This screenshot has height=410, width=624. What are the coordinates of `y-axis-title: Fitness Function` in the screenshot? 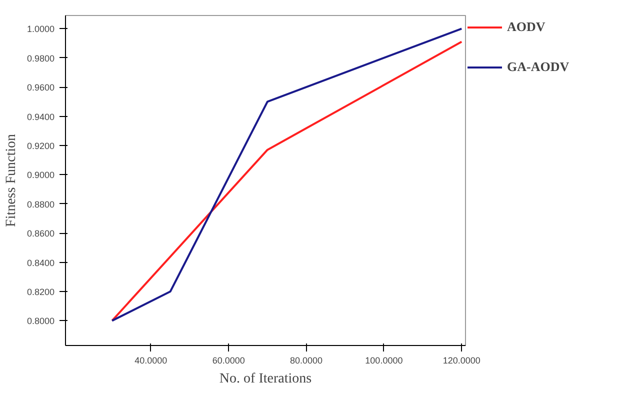 It's located at (11, 180).